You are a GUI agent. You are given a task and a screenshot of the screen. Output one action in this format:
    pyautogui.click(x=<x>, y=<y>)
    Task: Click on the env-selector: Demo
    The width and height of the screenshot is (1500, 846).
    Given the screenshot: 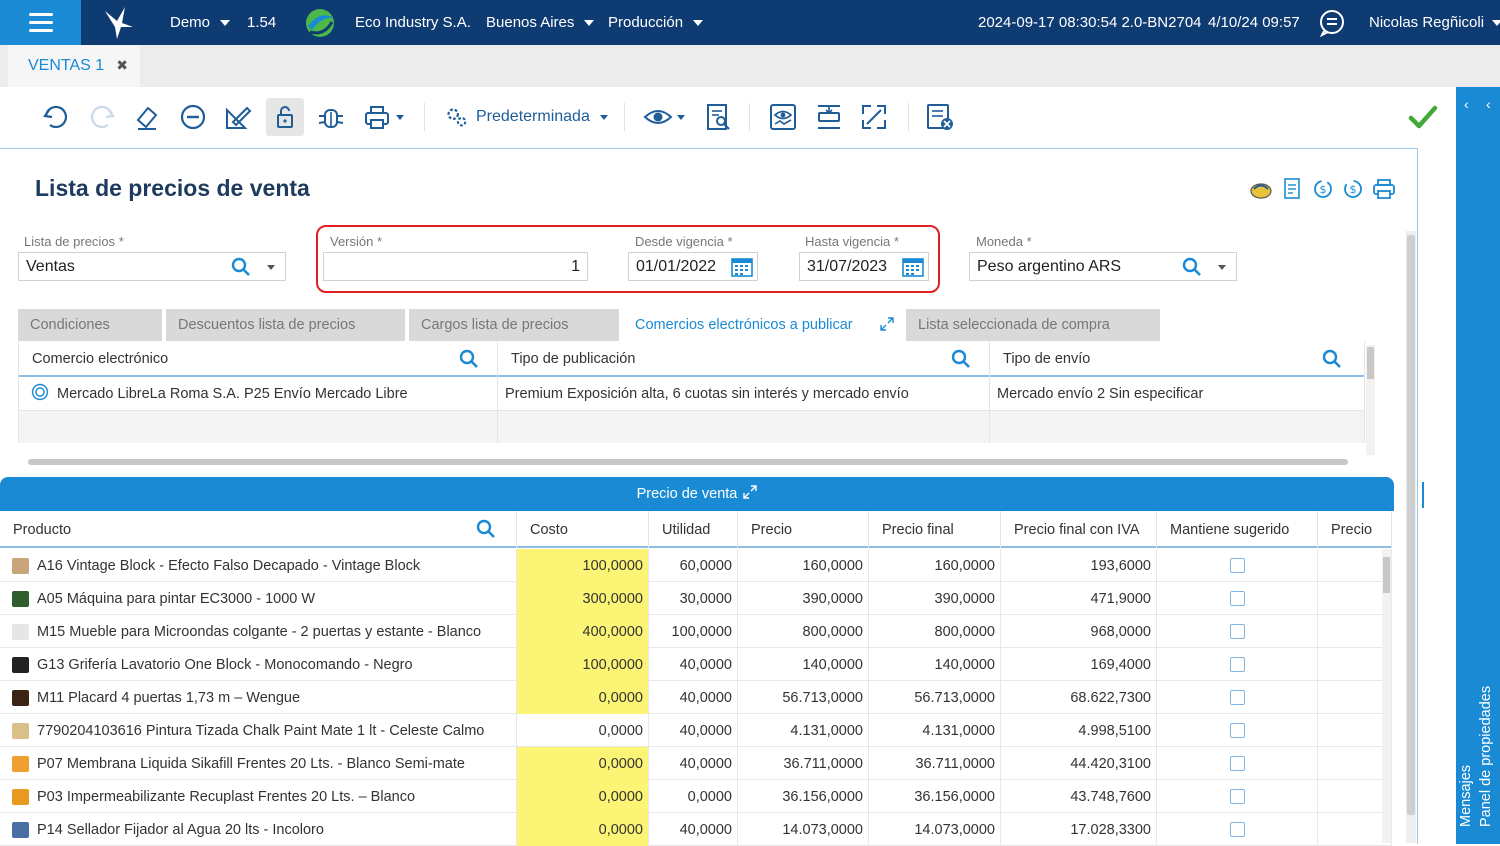 What is the action you would take?
    pyautogui.click(x=200, y=22)
    